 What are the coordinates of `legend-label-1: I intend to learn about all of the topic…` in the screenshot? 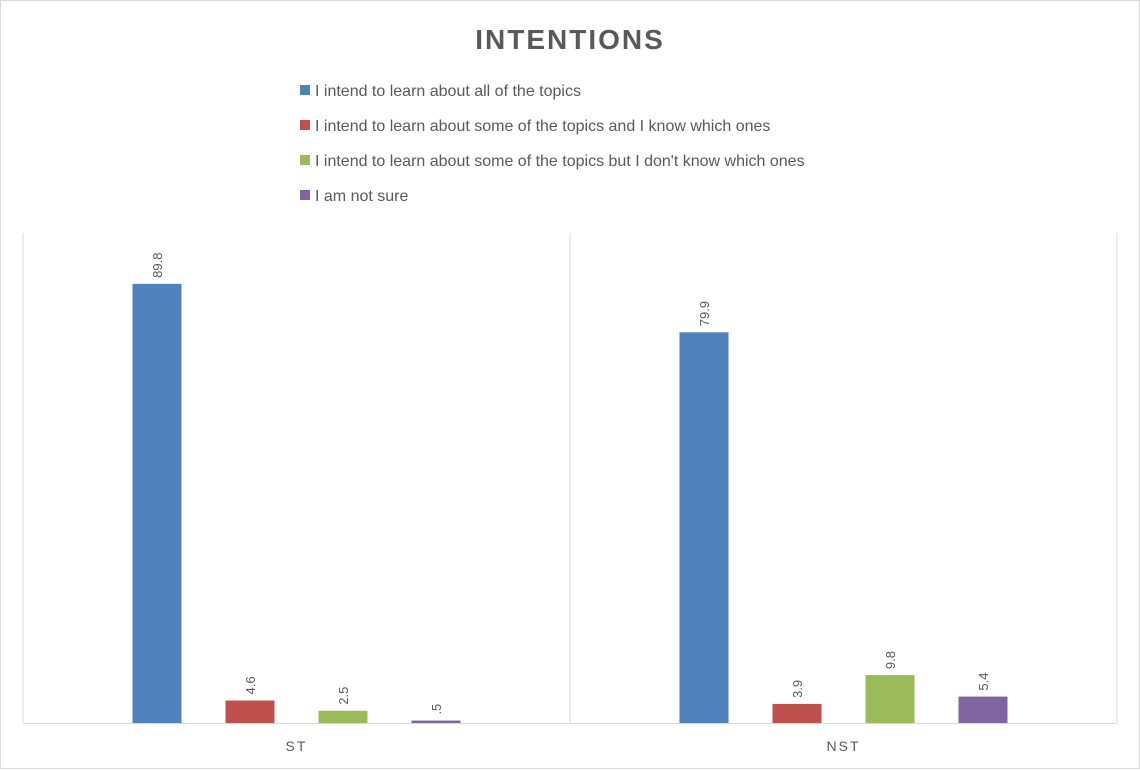 It's located at (448, 91).